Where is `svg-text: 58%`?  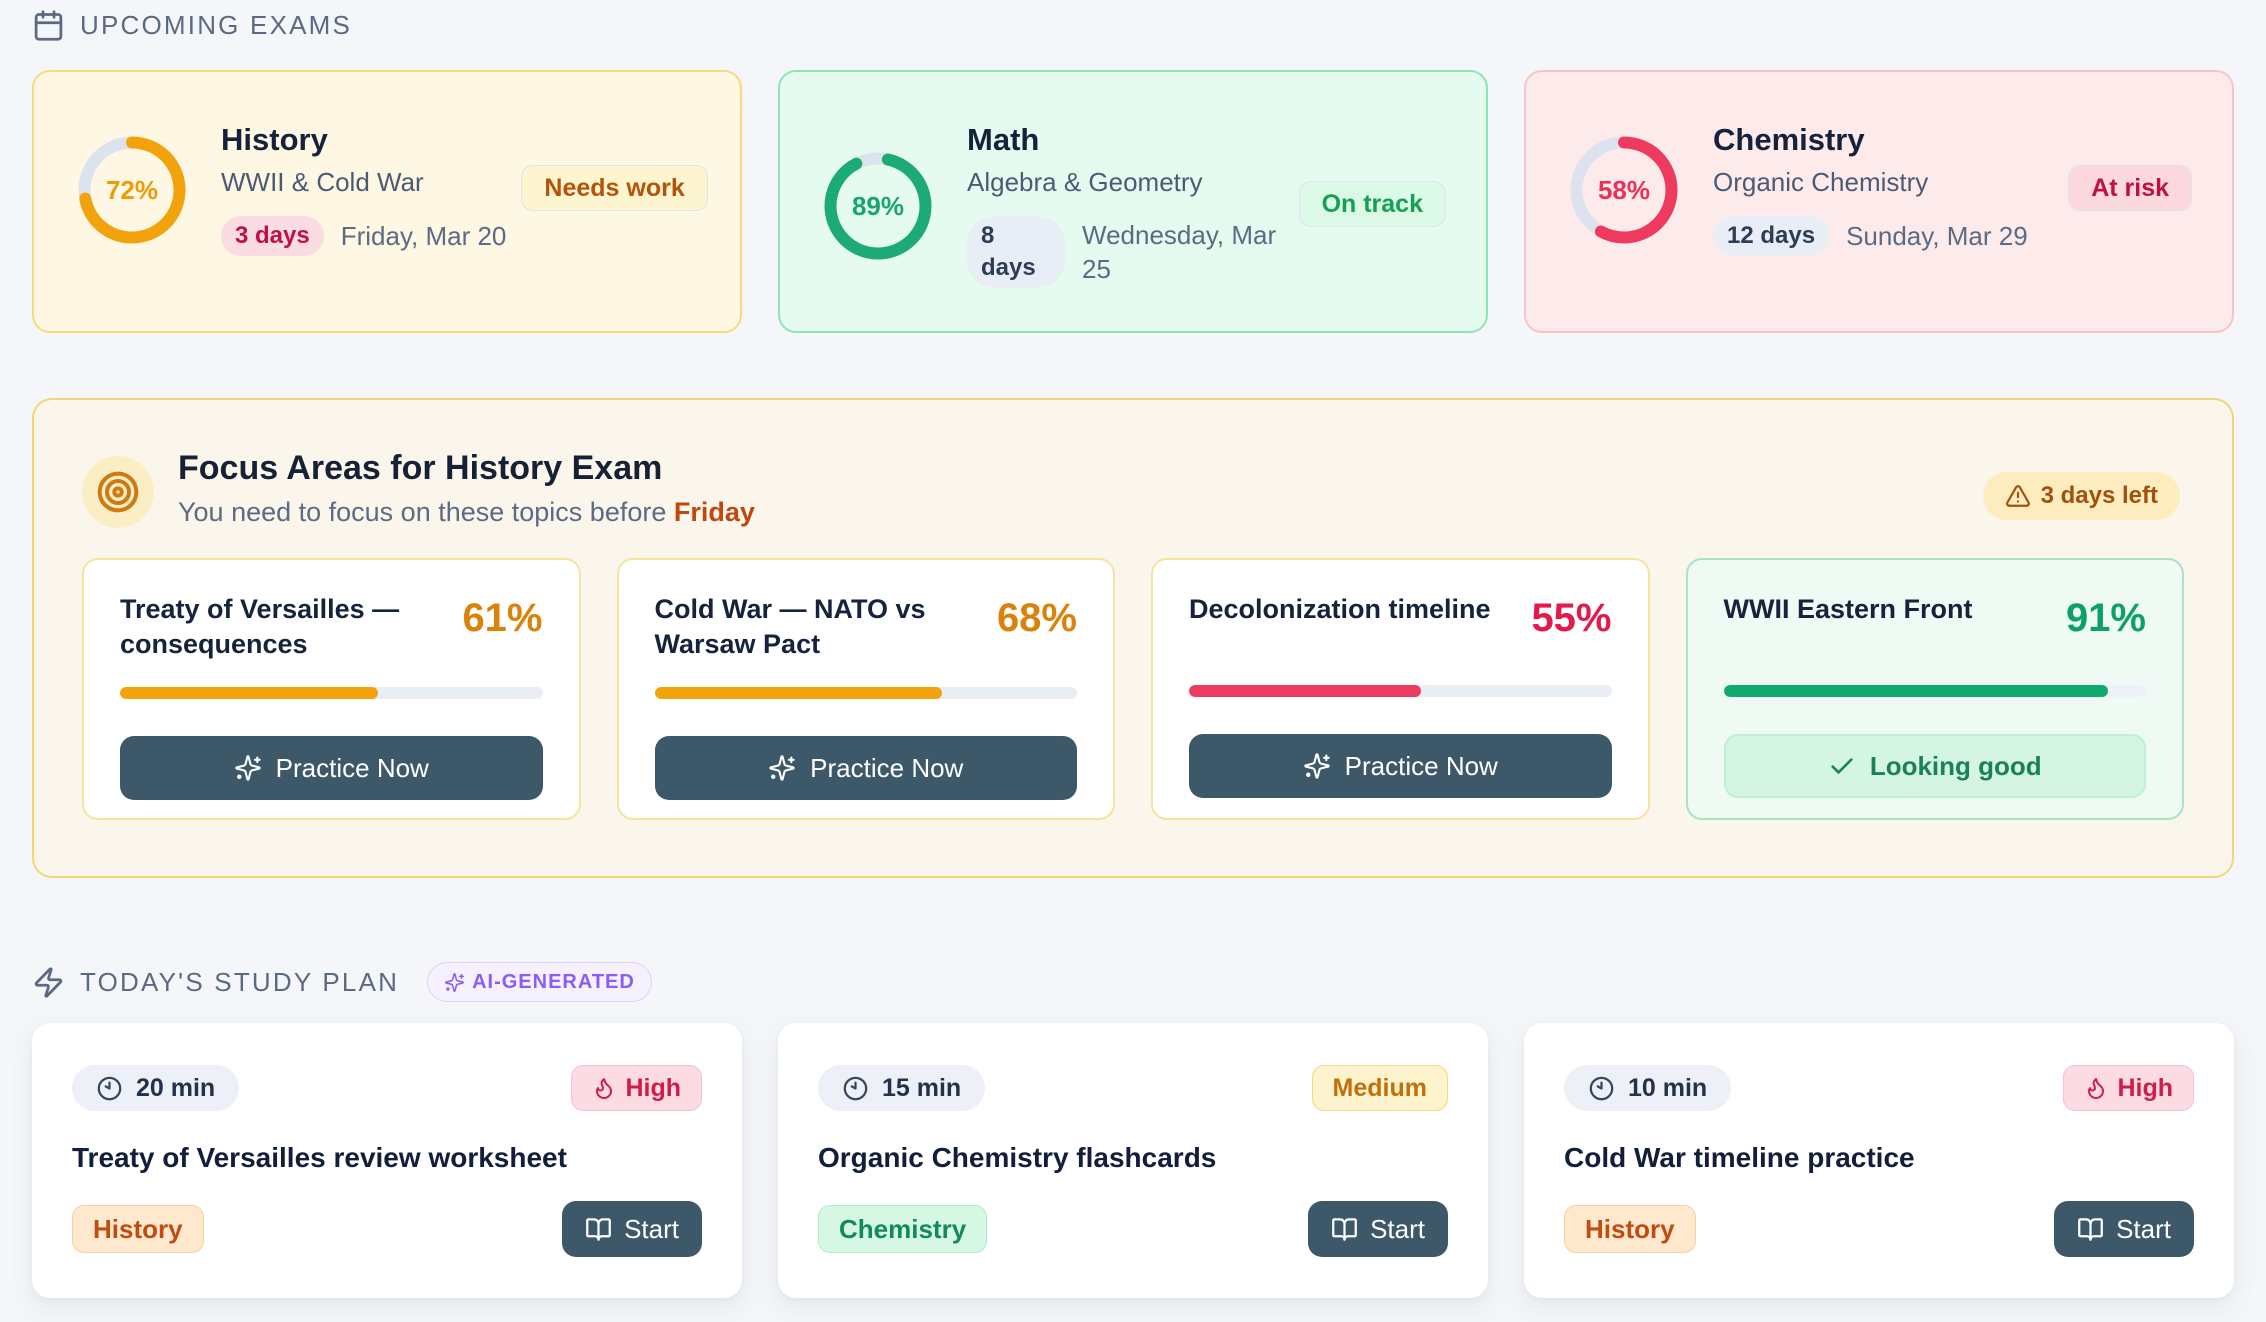 svg-text: 58% is located at coordinates (1624, 190).